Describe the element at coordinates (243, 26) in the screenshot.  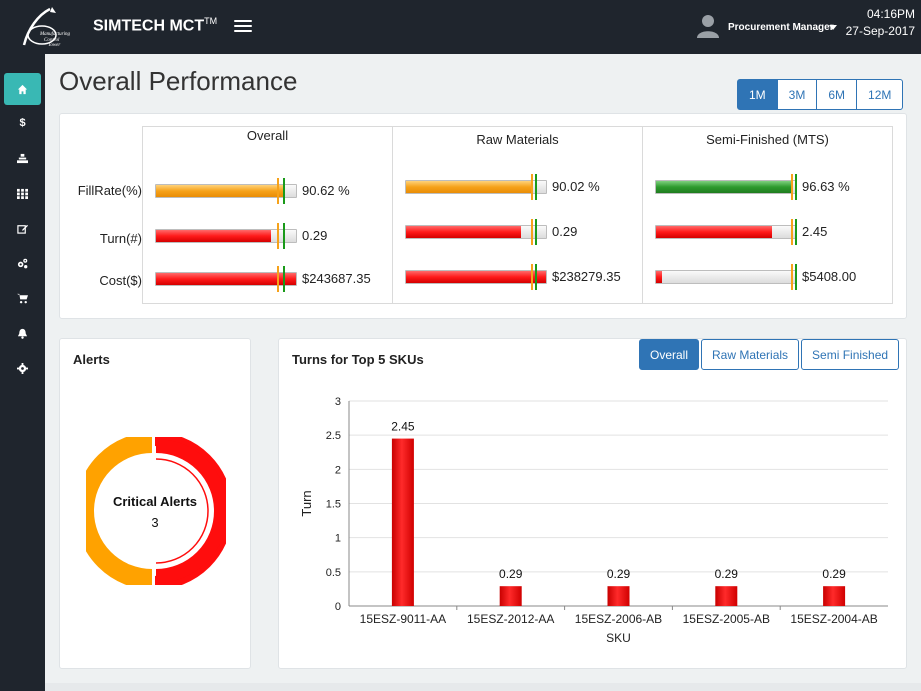
I see `menu-toggle-icon` at that location.